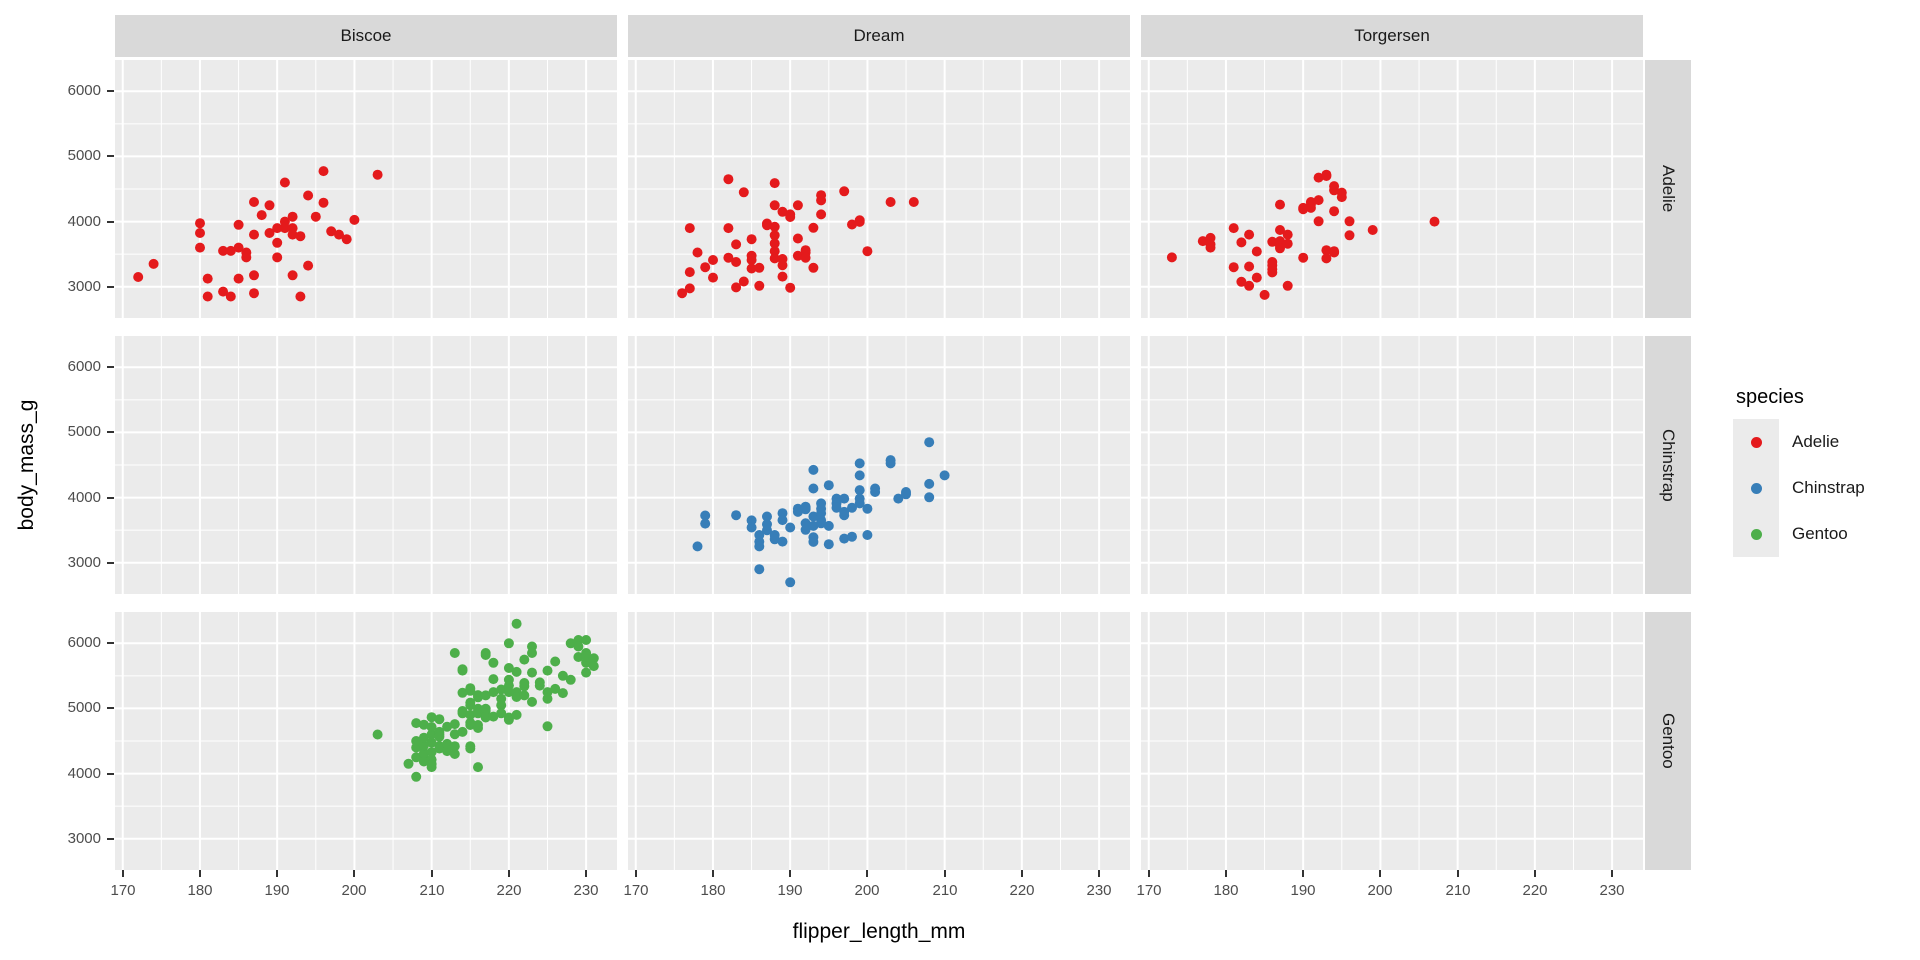  Describe the element at coordinates (84, 286) in the screenshot. I see `y-tick-label: 3000` at that location.